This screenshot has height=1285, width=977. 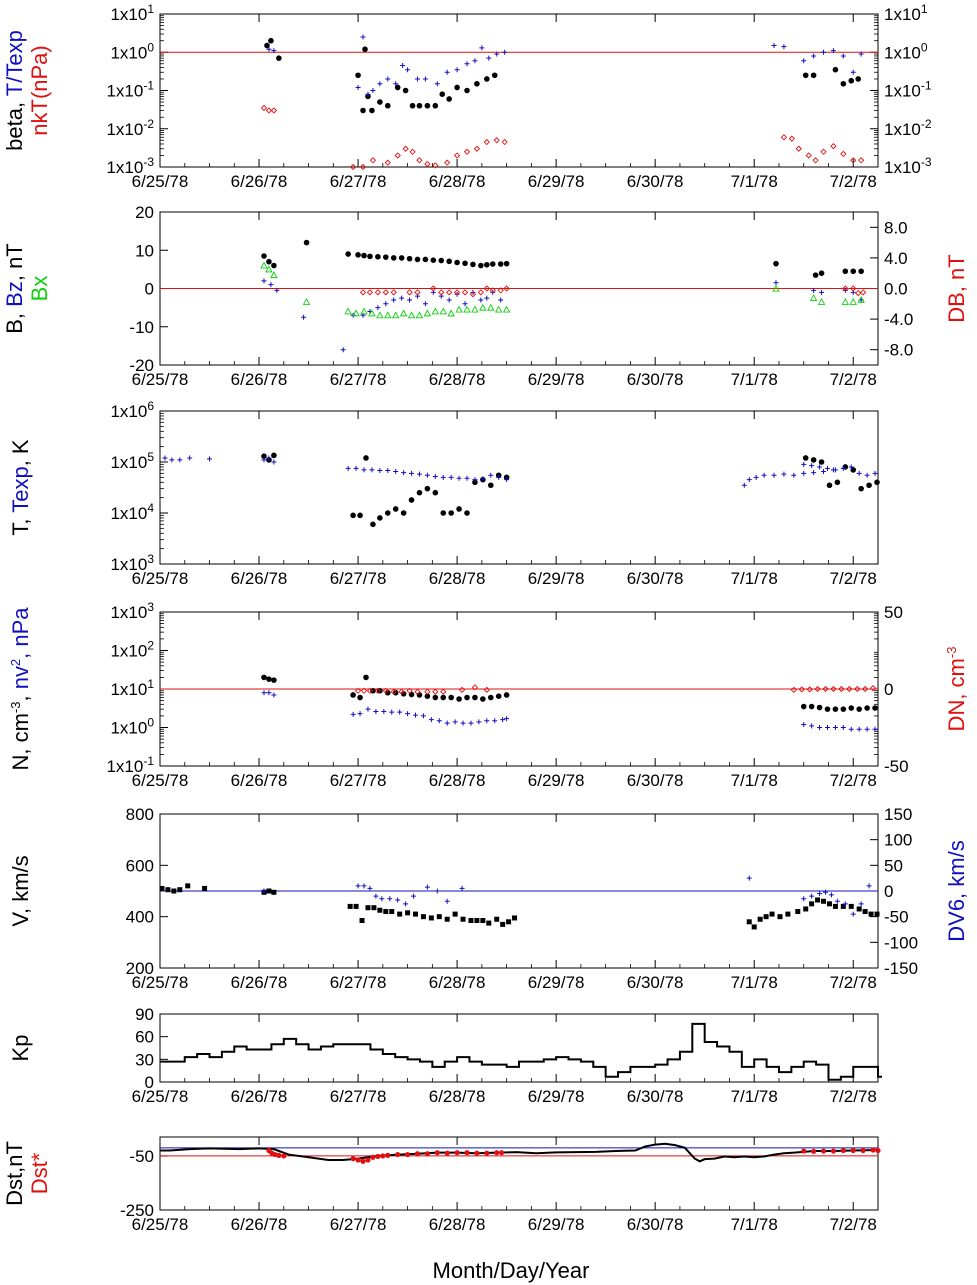 I want to click on x-tick-label: 6/27/78, so click(x=358, y=578).